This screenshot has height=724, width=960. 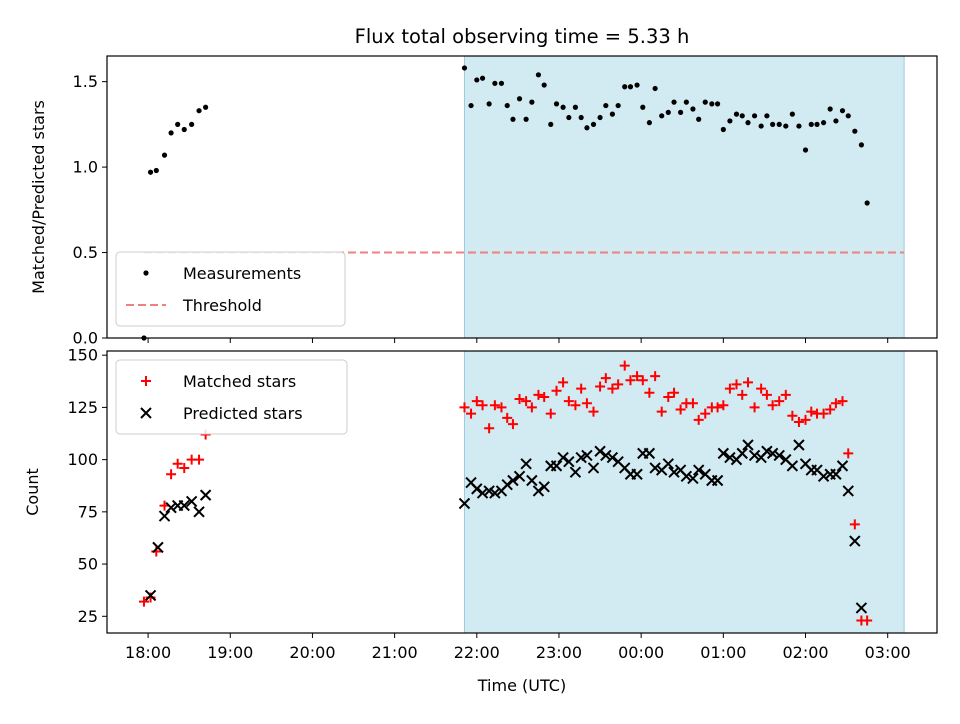 I want to click on x-tick-label: 18:00, so click(x=148, y=652).